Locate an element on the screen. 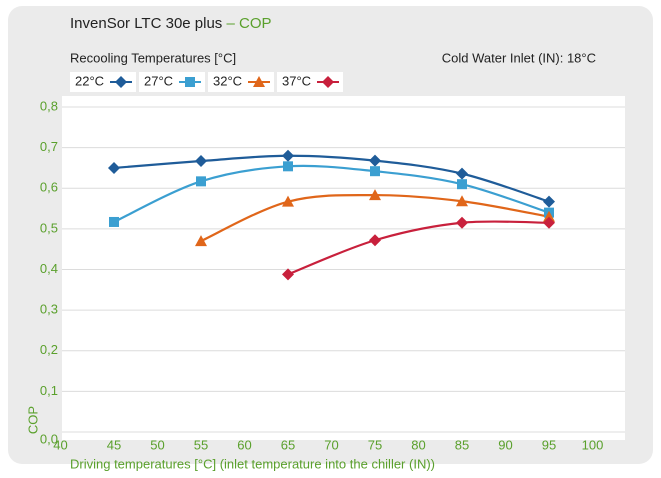 The height and width of the screenshot is (478, 661). y-tick-label: 0,7 is located at coordinates (49, 146).